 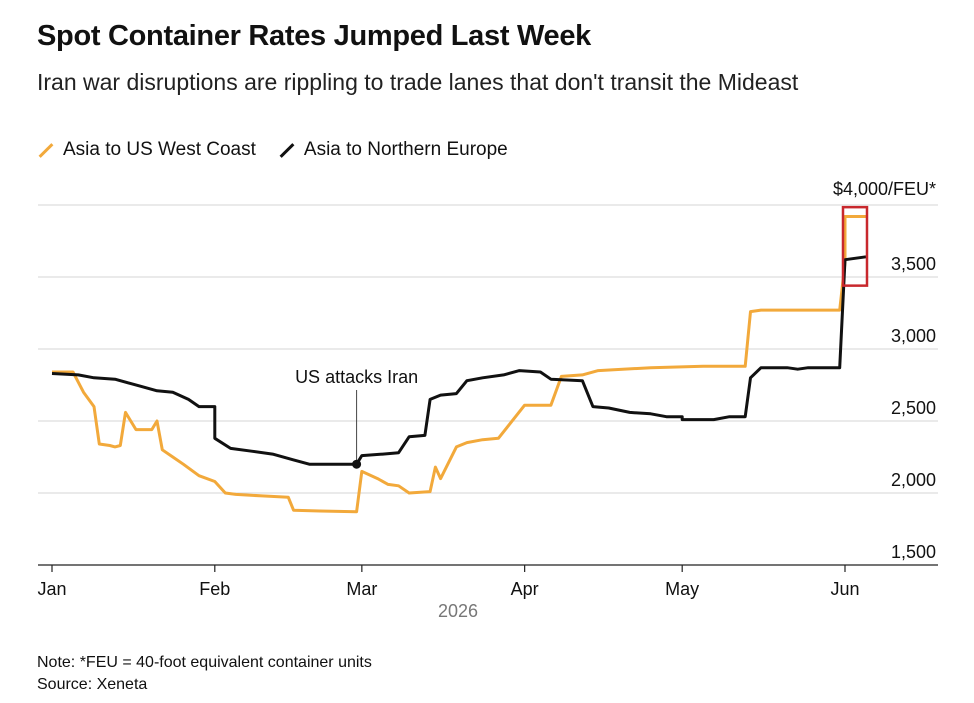 I want to click on y-tick-label-3000: 3,000, so click(x=913, y=336).